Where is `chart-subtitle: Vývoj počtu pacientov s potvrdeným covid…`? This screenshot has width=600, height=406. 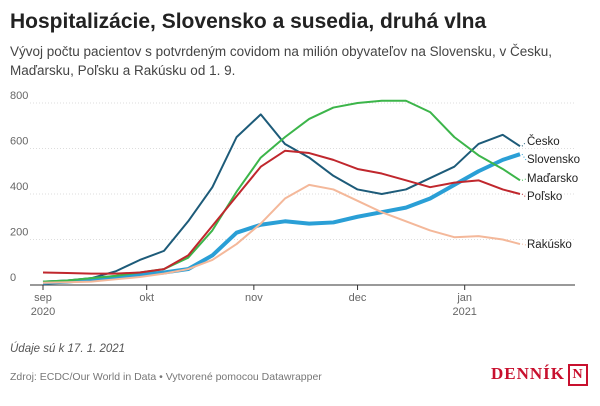 chart-subtitle: Vývoj počtu pacientov s potvrdeným covid… is located at coordinates (281, 61).